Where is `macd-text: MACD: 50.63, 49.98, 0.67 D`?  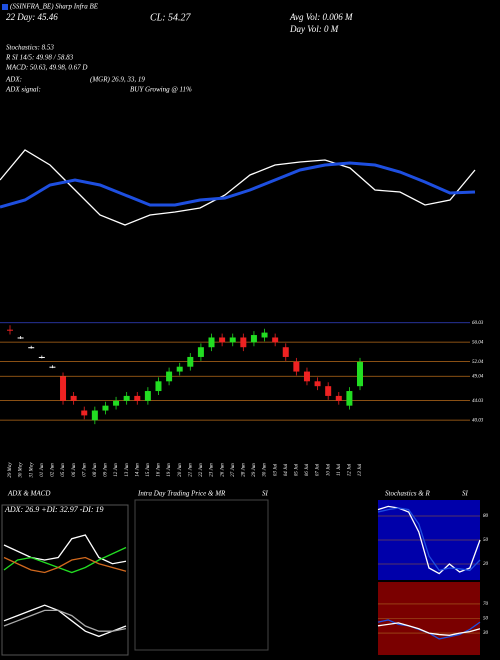 macd-text: MACD: 50.63, 49.98, 0.67 D is located at coordinates (46, 68).